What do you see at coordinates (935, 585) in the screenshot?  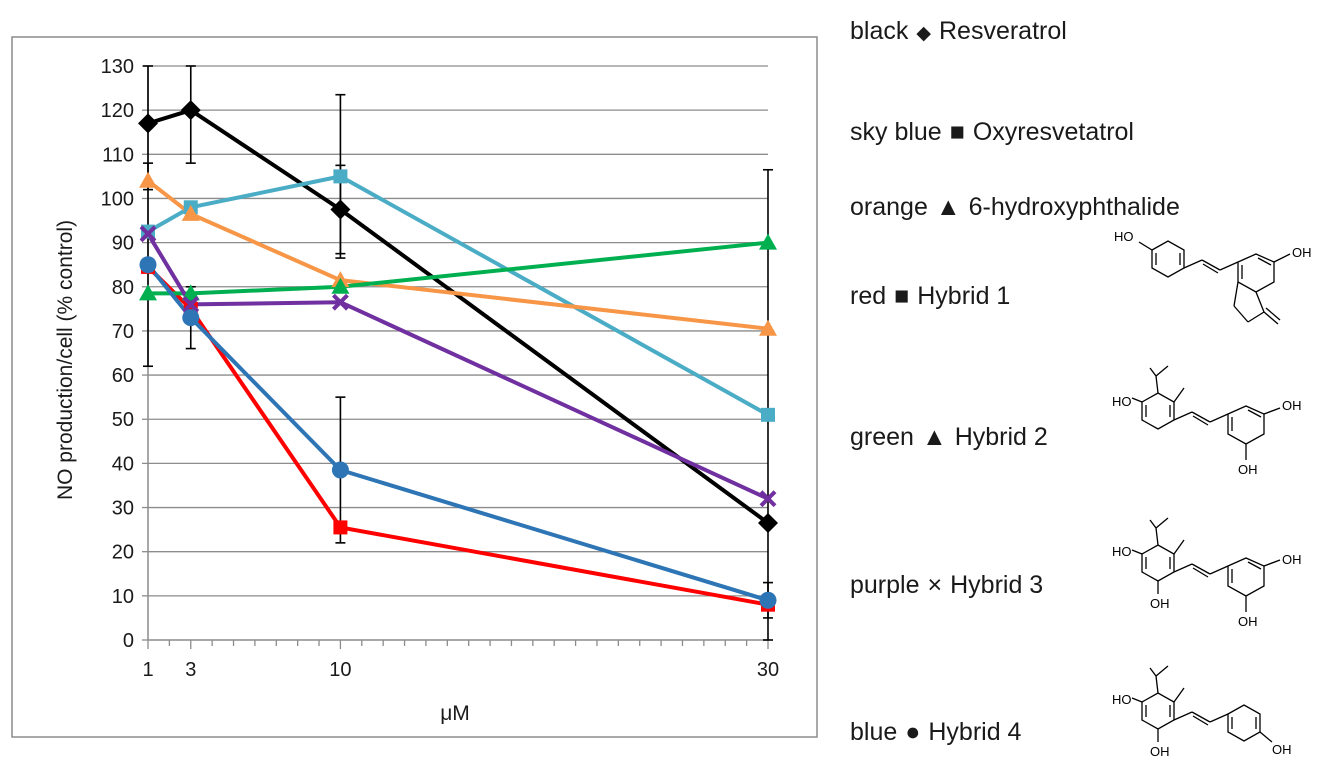 I see `cross-icon: ×` at bounding box center [935, 585].